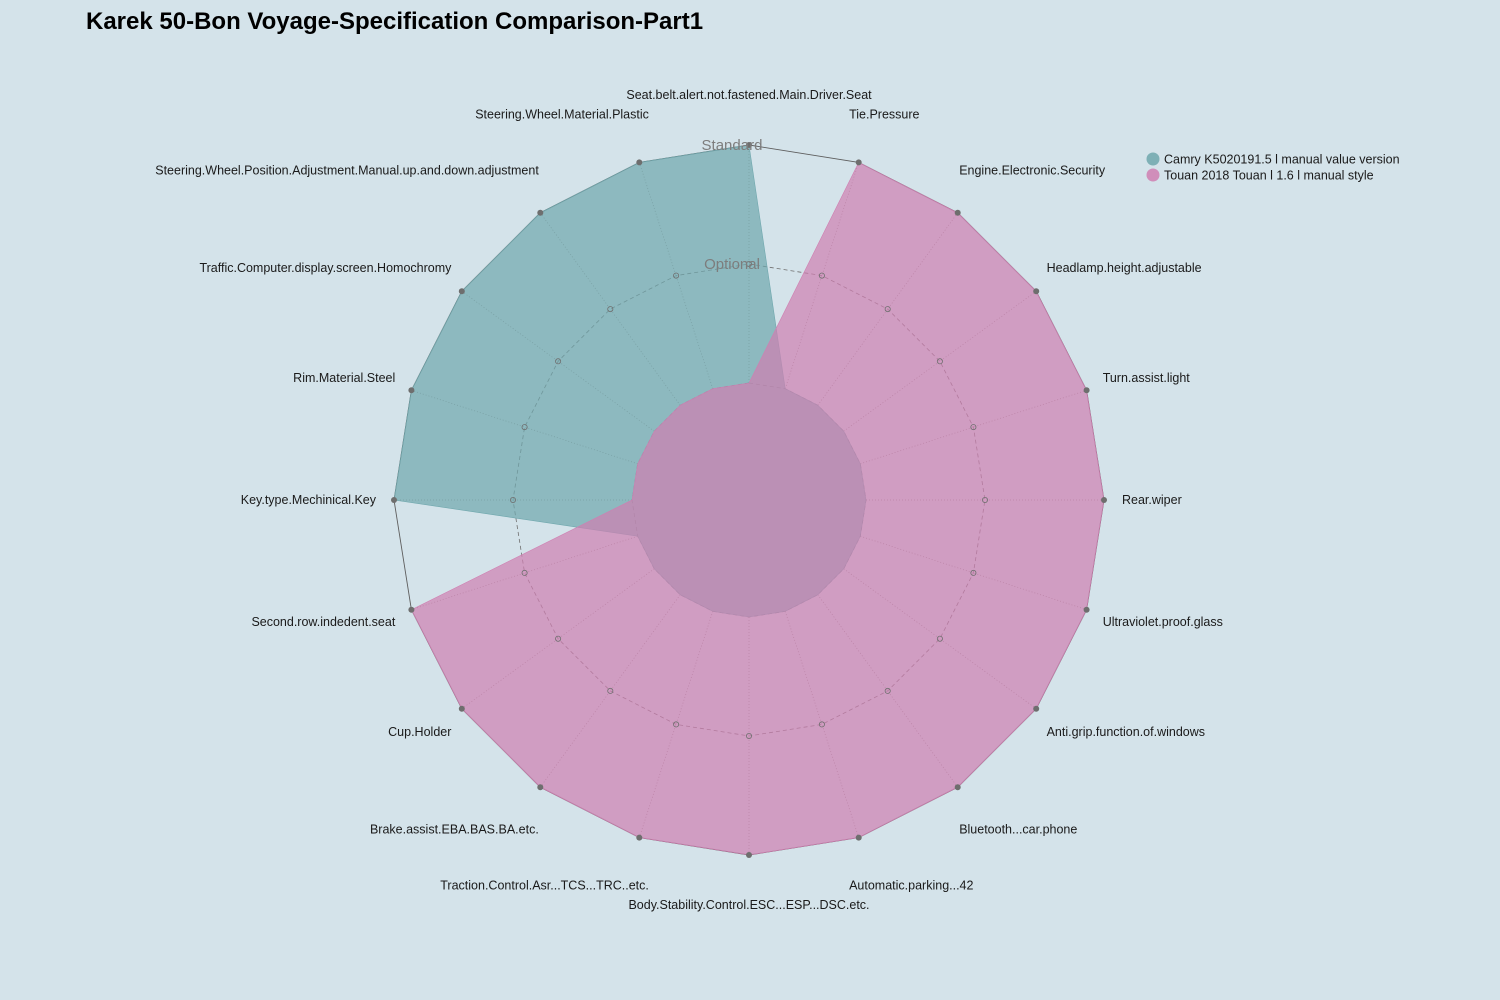 This screenshot has height=1000, width=1500. Describe the element at coordinates (732, 264) in the screenshot. I see `level-label: Optional` at that location.